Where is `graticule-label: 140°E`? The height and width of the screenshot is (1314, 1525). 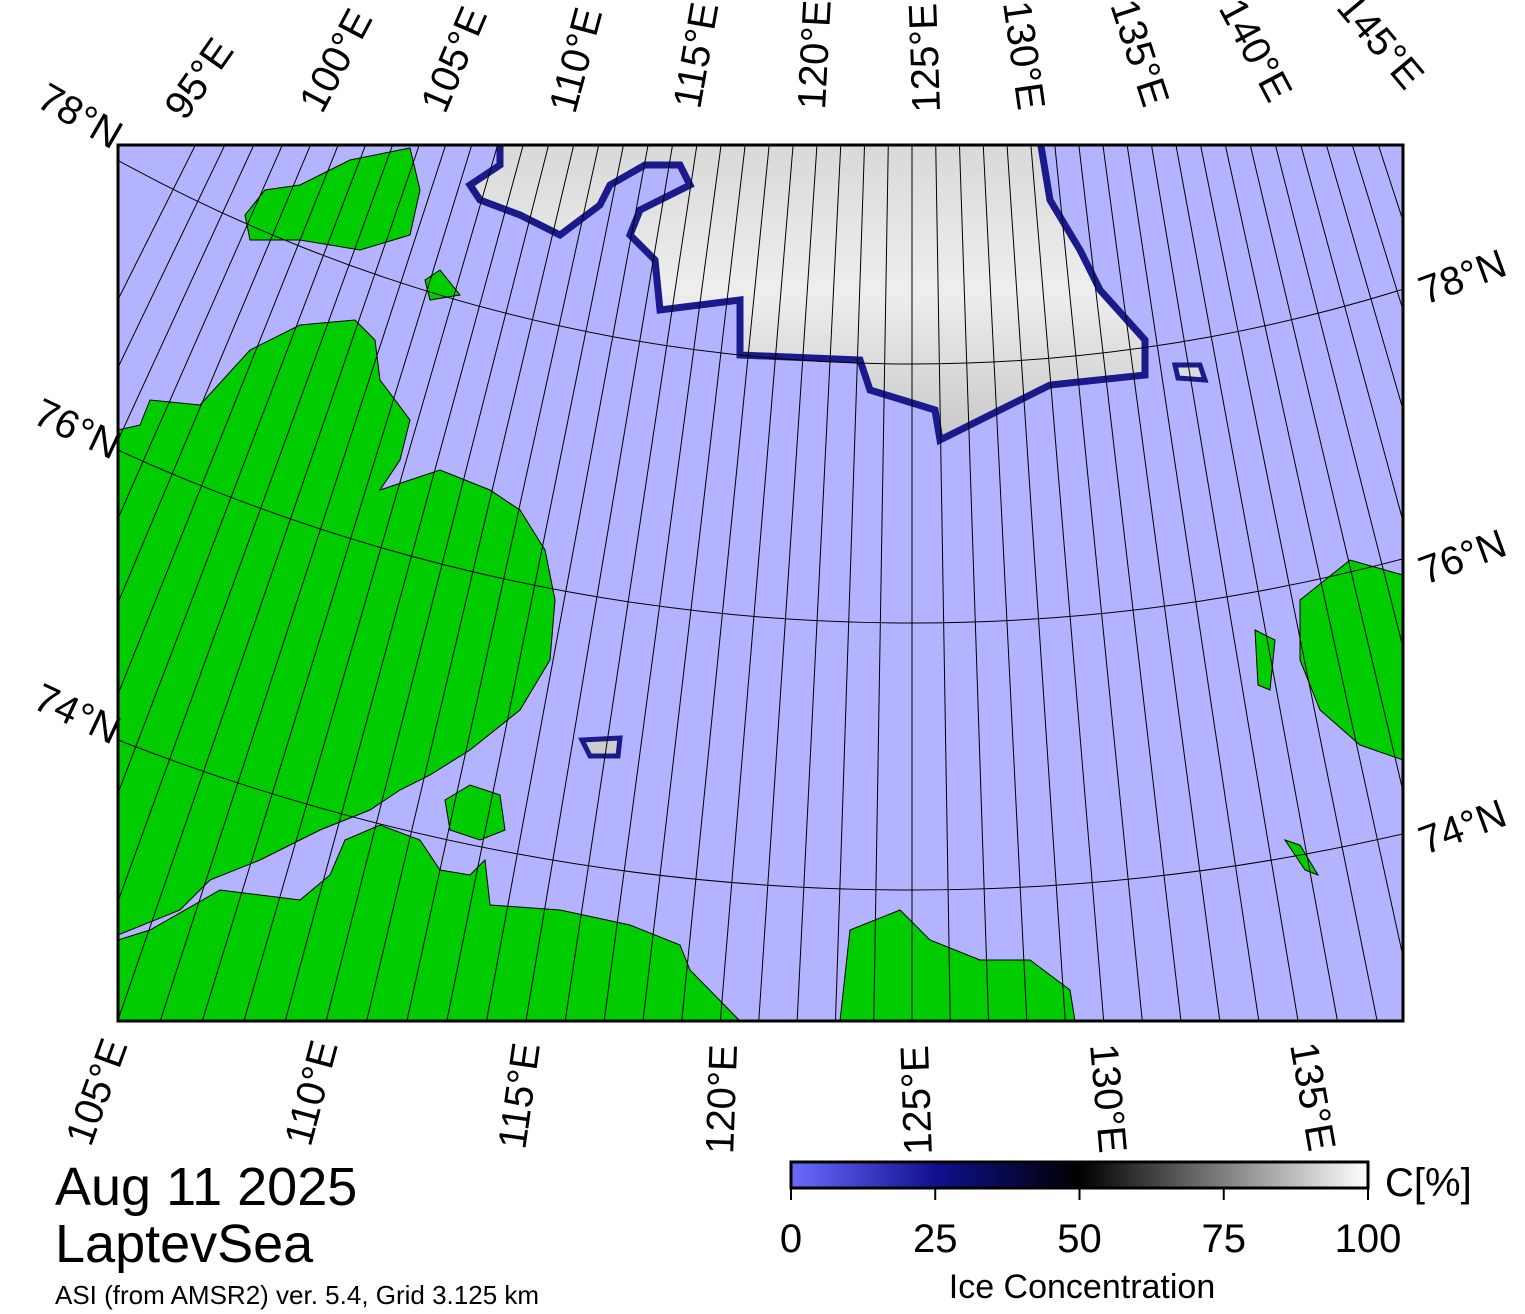 graticule-label: 140°E is located at coordinates (1255, 54).